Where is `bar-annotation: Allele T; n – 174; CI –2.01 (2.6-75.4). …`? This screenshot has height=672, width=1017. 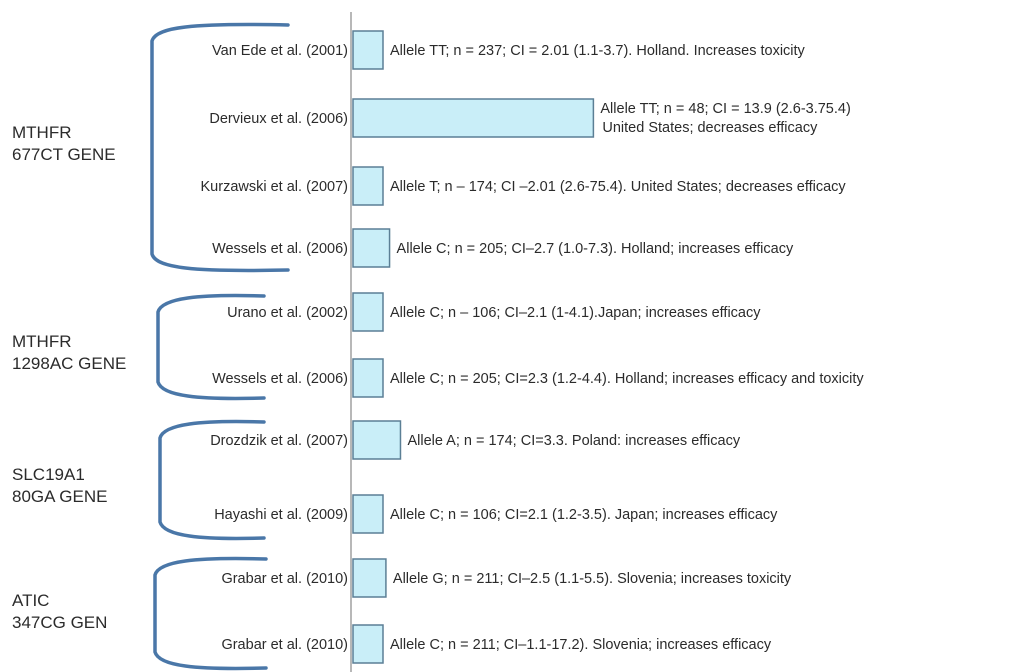
bar-annotation: Allele T; n – 174; CI –2.01 (2.6-75.4). … is located at coordinates (618, 187).